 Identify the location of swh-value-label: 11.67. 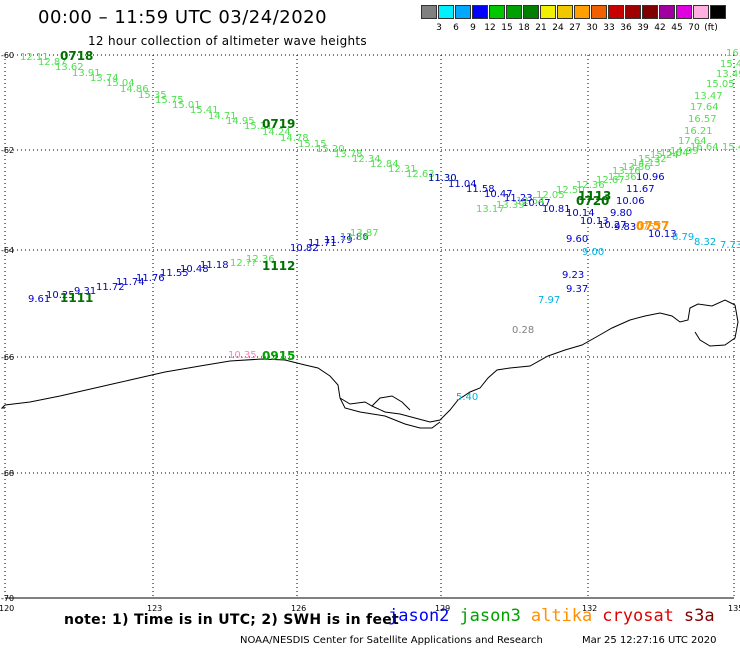
(640, 189).